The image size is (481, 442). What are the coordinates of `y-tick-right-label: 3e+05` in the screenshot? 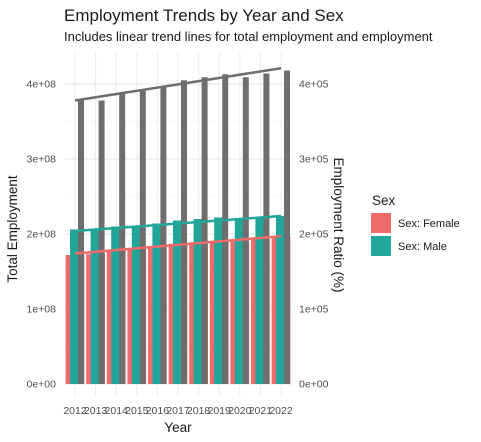 It's located at (314, 160).